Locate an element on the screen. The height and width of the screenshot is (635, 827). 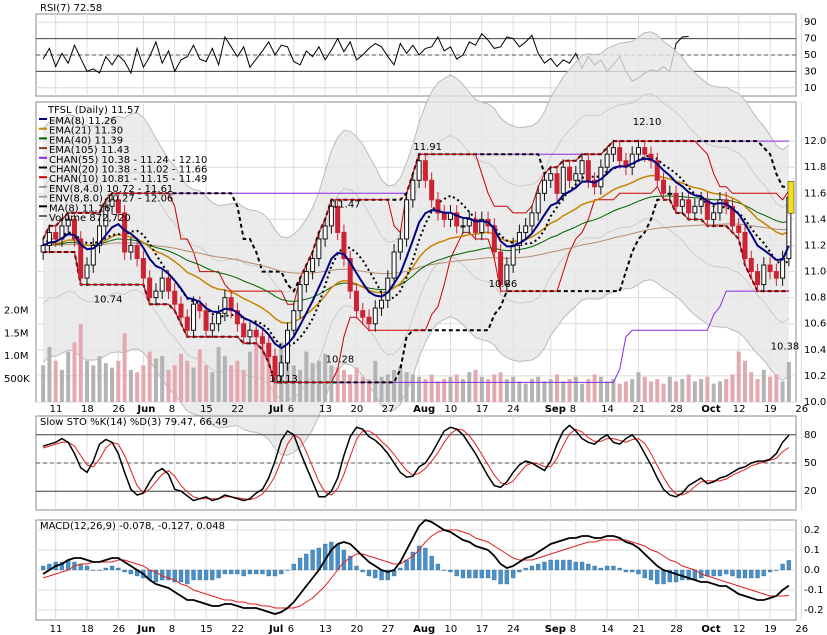
price-ytick-label: 10.0 is located at coordinates (815, 402).